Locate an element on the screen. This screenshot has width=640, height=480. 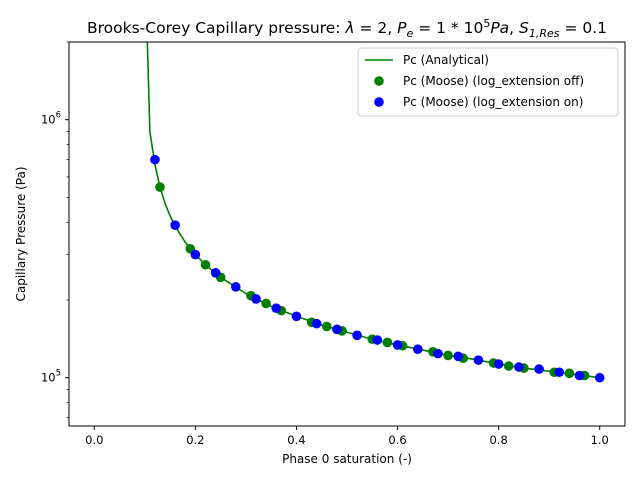
x-tick-label: 0.2 is located at coordinates (195, 440).